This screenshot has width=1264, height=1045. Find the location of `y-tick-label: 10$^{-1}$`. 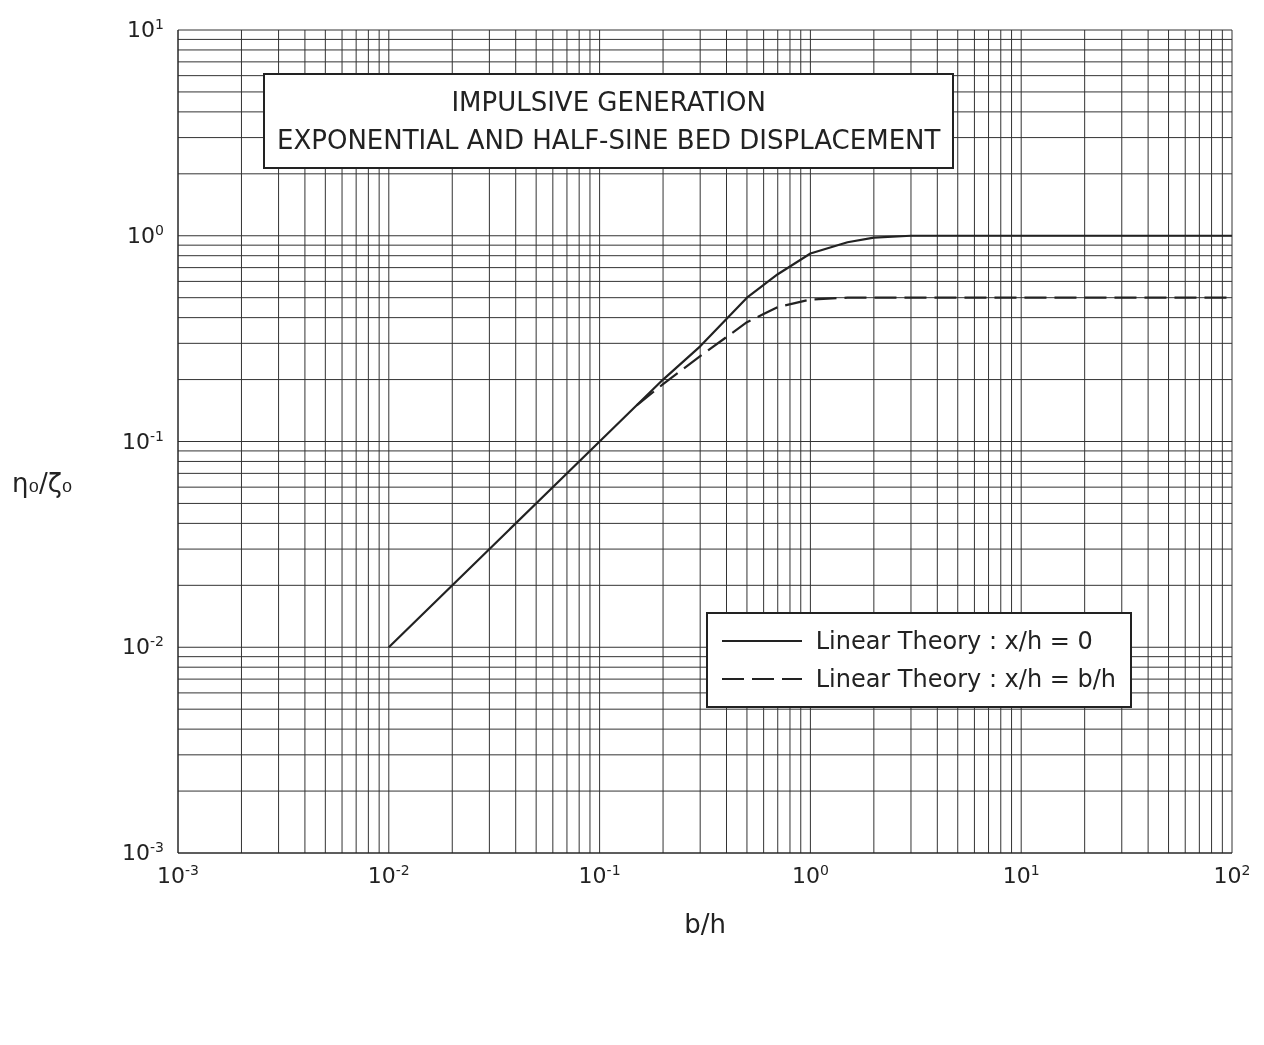

y-tick-label: 10$^{-1}$ is located at coordinates (143, 440).